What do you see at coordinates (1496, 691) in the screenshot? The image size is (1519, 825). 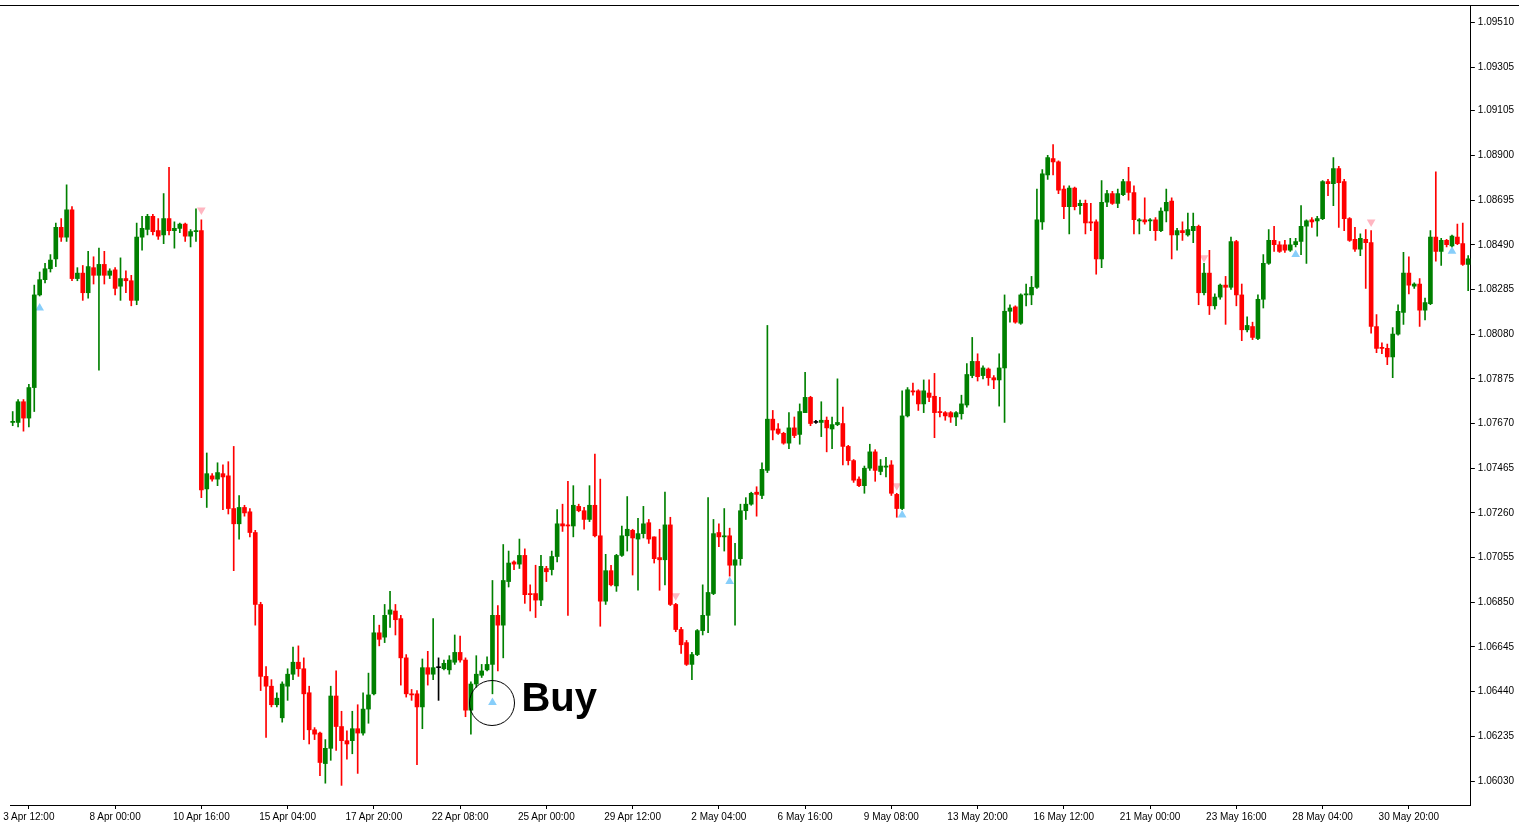 I see `y-tick-label: 1.06440` at bounding box center [1496, 691].